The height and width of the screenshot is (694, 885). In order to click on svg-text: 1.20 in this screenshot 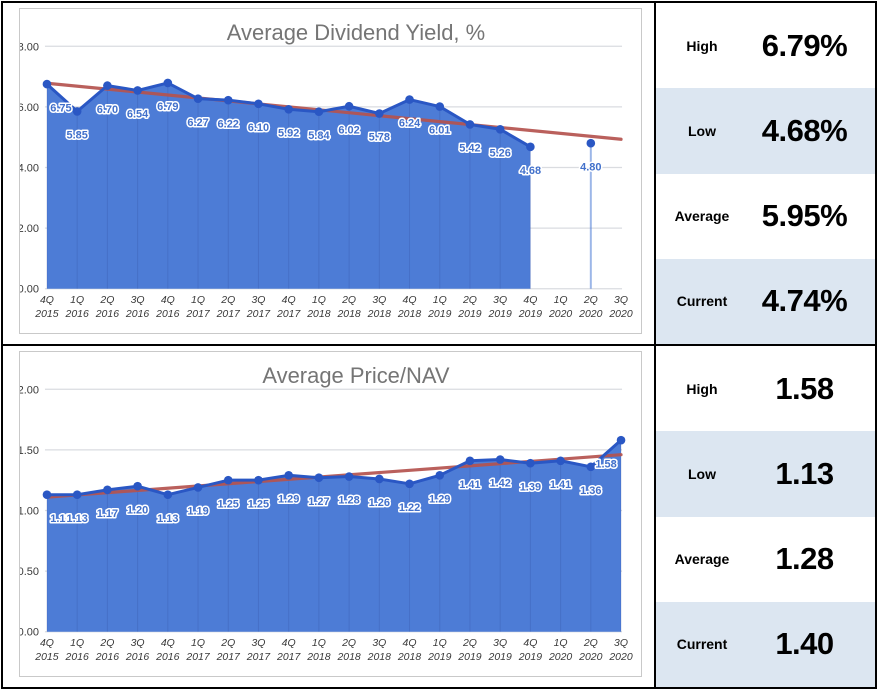, I will do `click(137, 510)`.